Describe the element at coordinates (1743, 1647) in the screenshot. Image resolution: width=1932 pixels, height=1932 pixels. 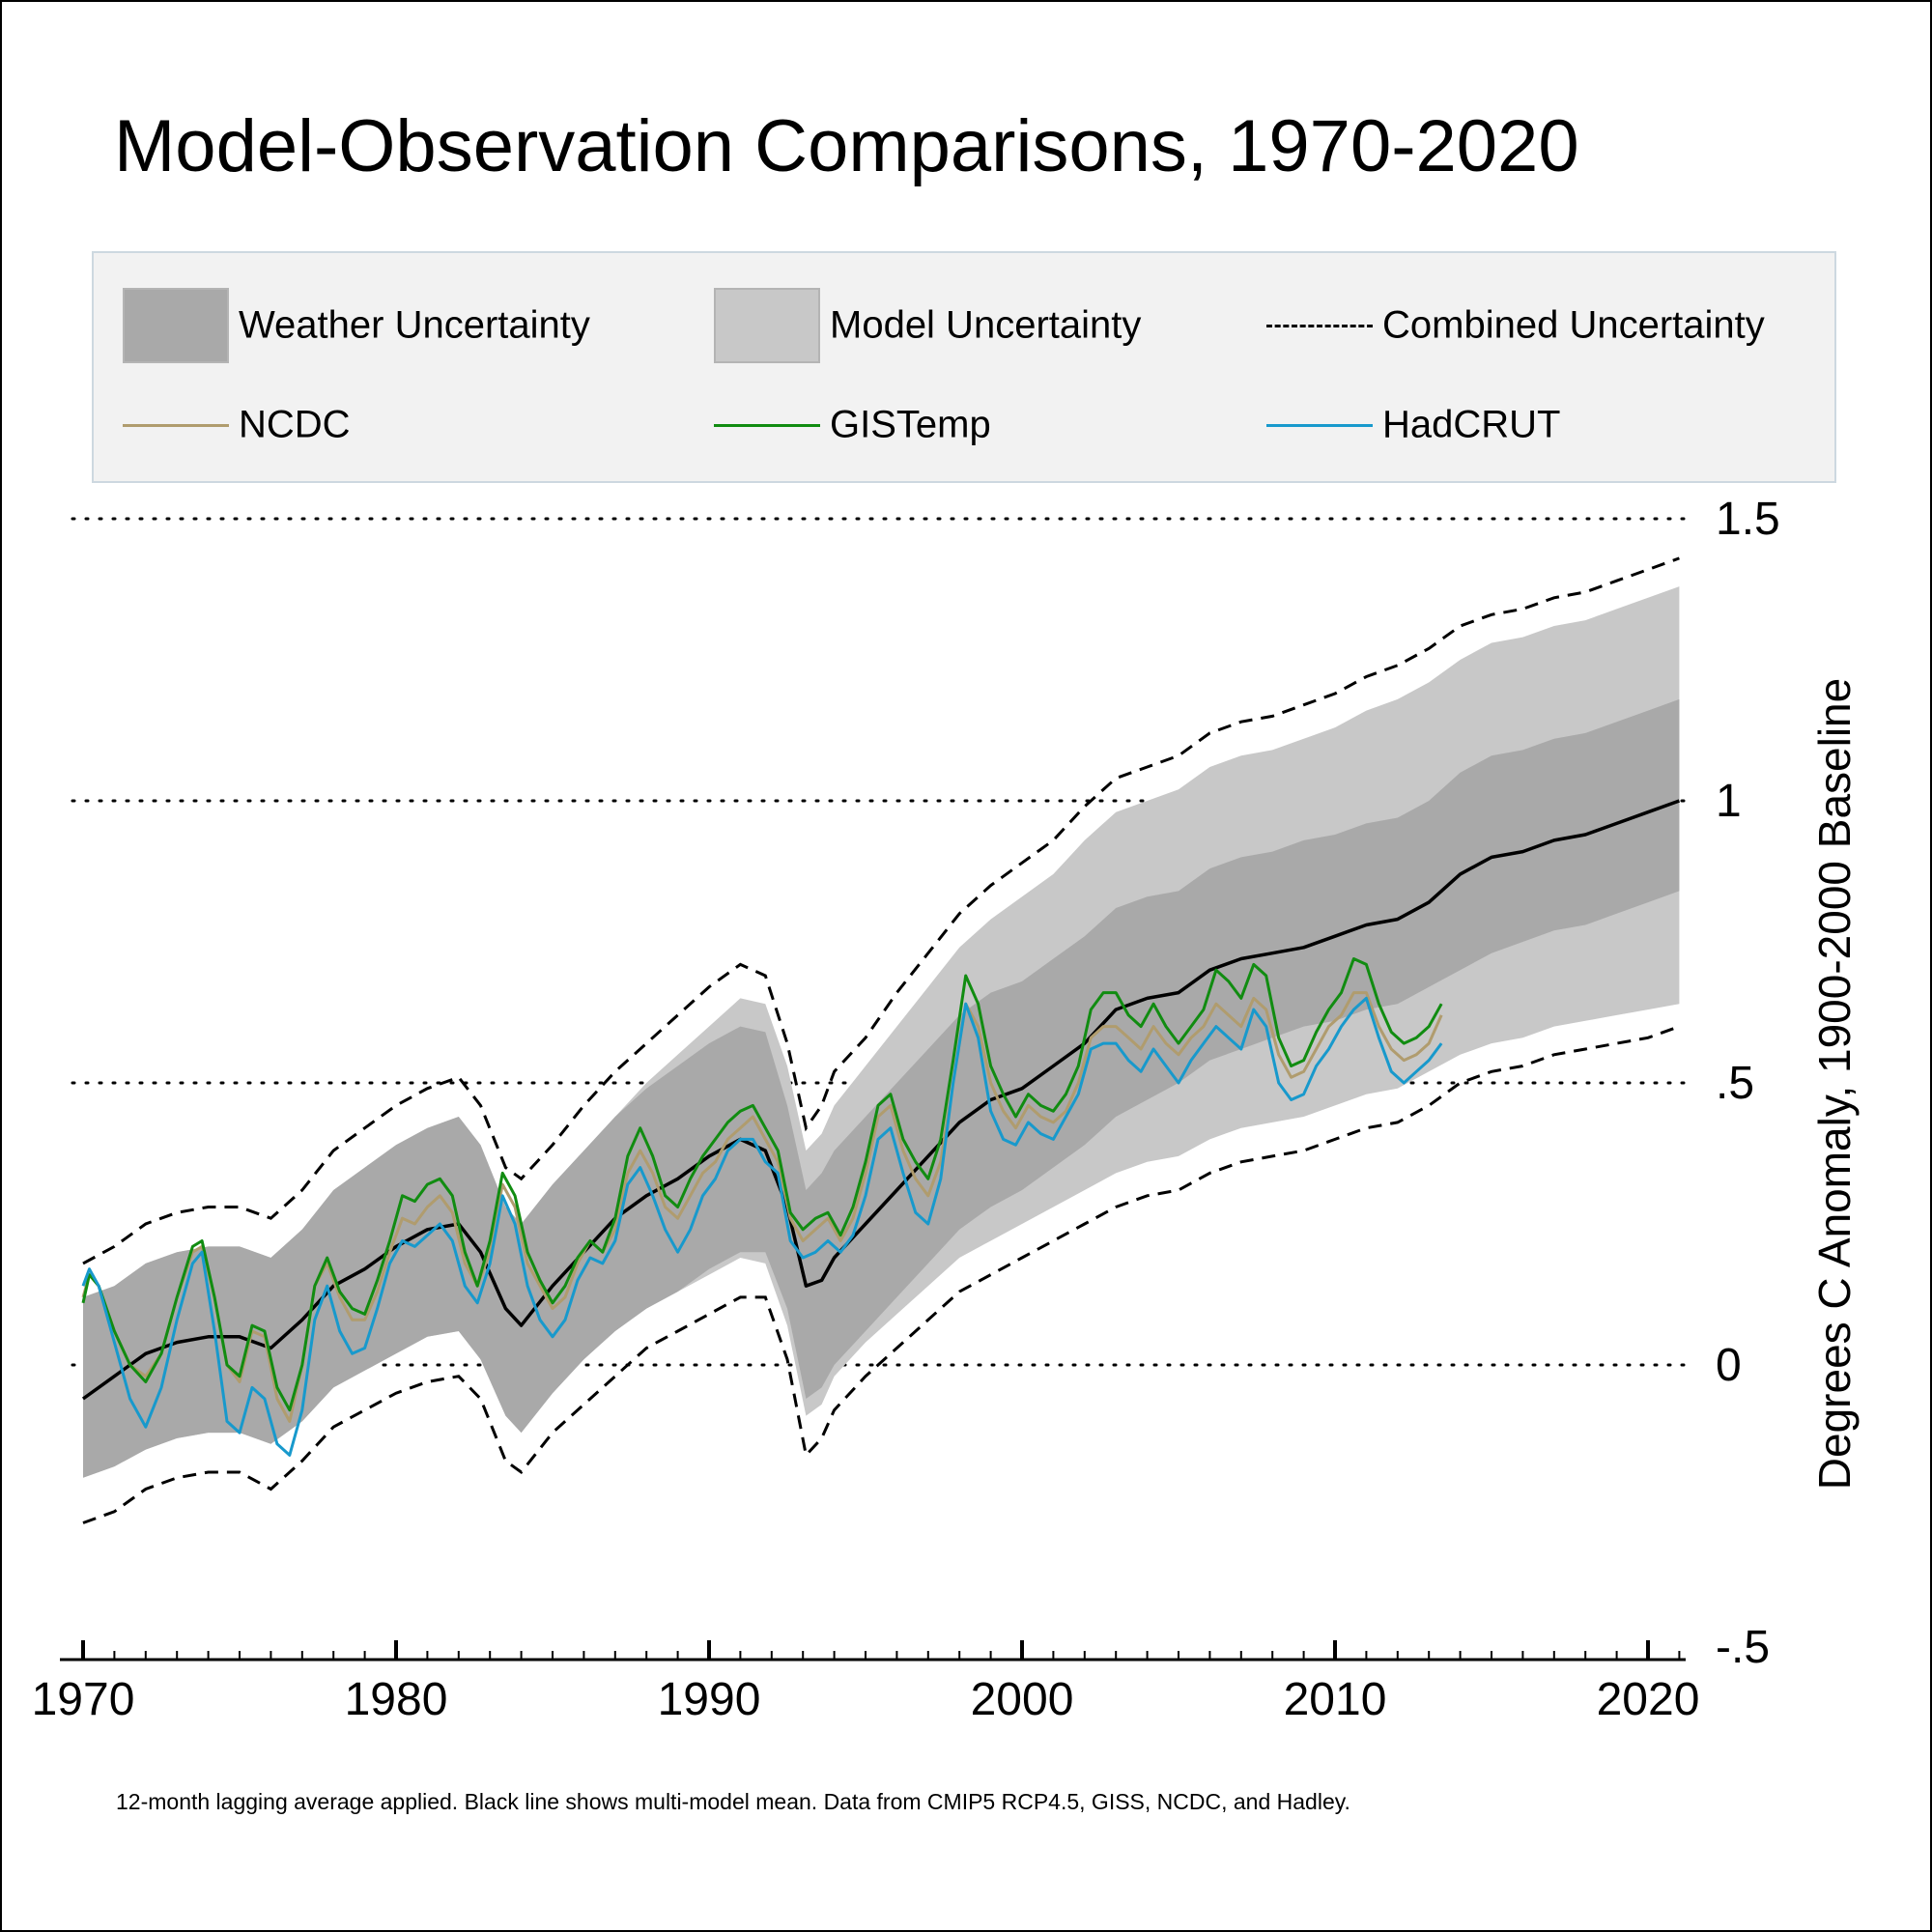
I see `y-tick-label: -.5` at that location.